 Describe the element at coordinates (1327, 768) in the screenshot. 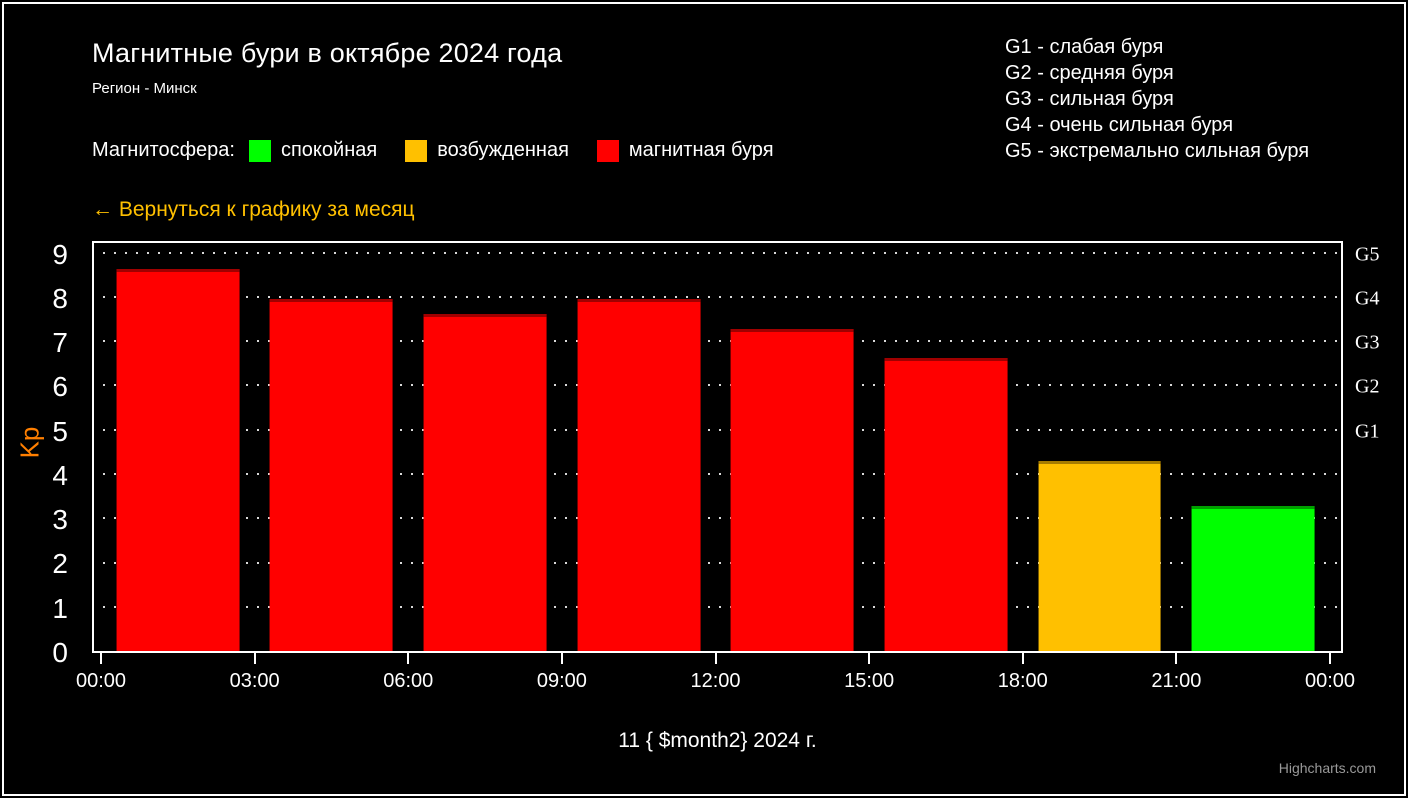

I see `highcharts-credit-link: Highcharts.com` at that location.